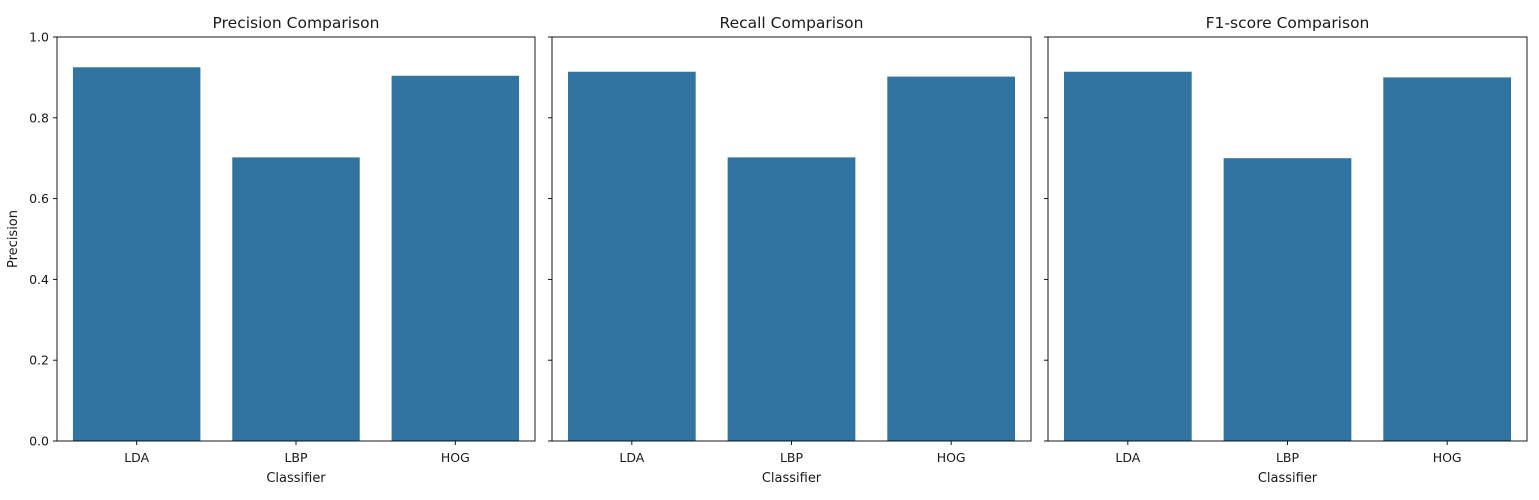 This screenshot has width=1539, height=500. What do you see at coordinates (1288, 23) in the screenshot?
I see `chart-title: F1-score Comparison` at bounding box center [1288, 23].